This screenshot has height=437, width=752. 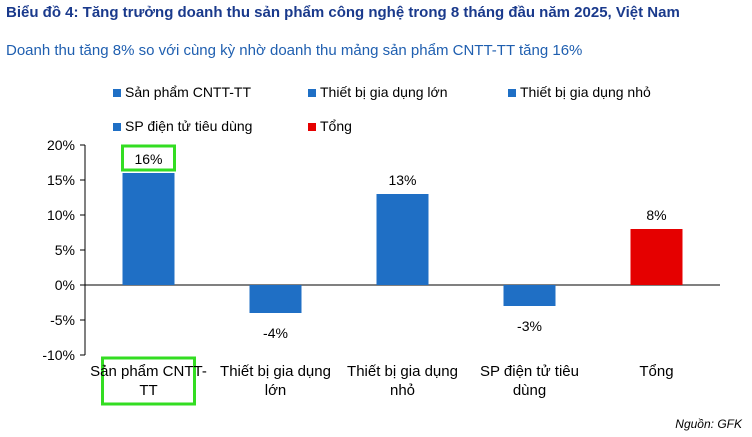 What do you see at coordinates (529, 326) in the screenshot?
I see `value-label: -3%` at bounding box center [529, 326].